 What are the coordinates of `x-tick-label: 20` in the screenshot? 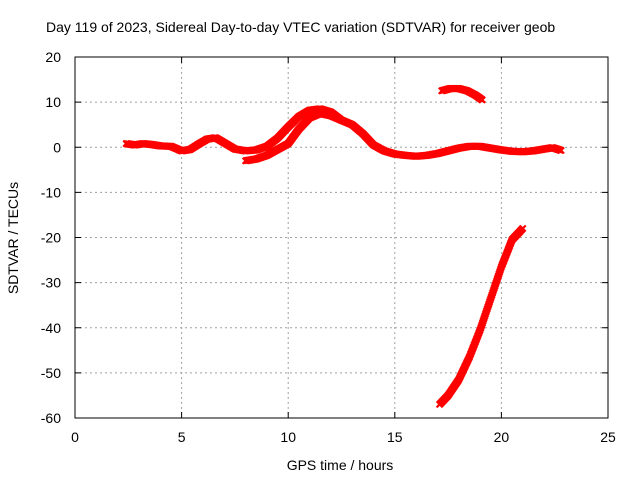 It's located at (502, 437).